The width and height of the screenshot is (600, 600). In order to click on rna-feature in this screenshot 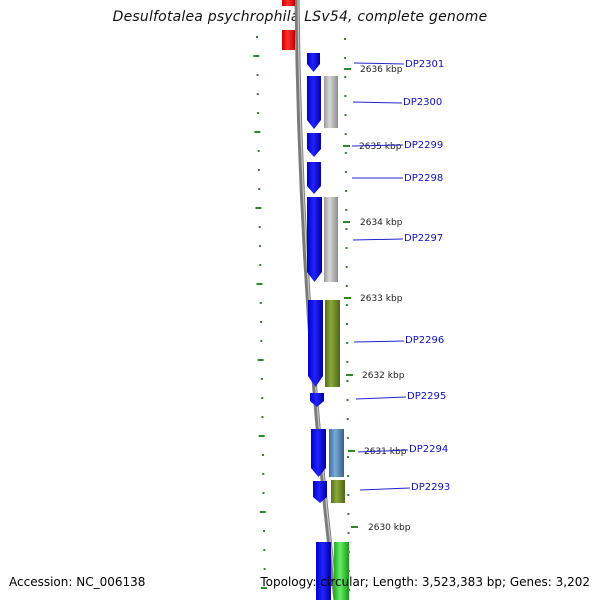, I will do `click(288, 40)`.